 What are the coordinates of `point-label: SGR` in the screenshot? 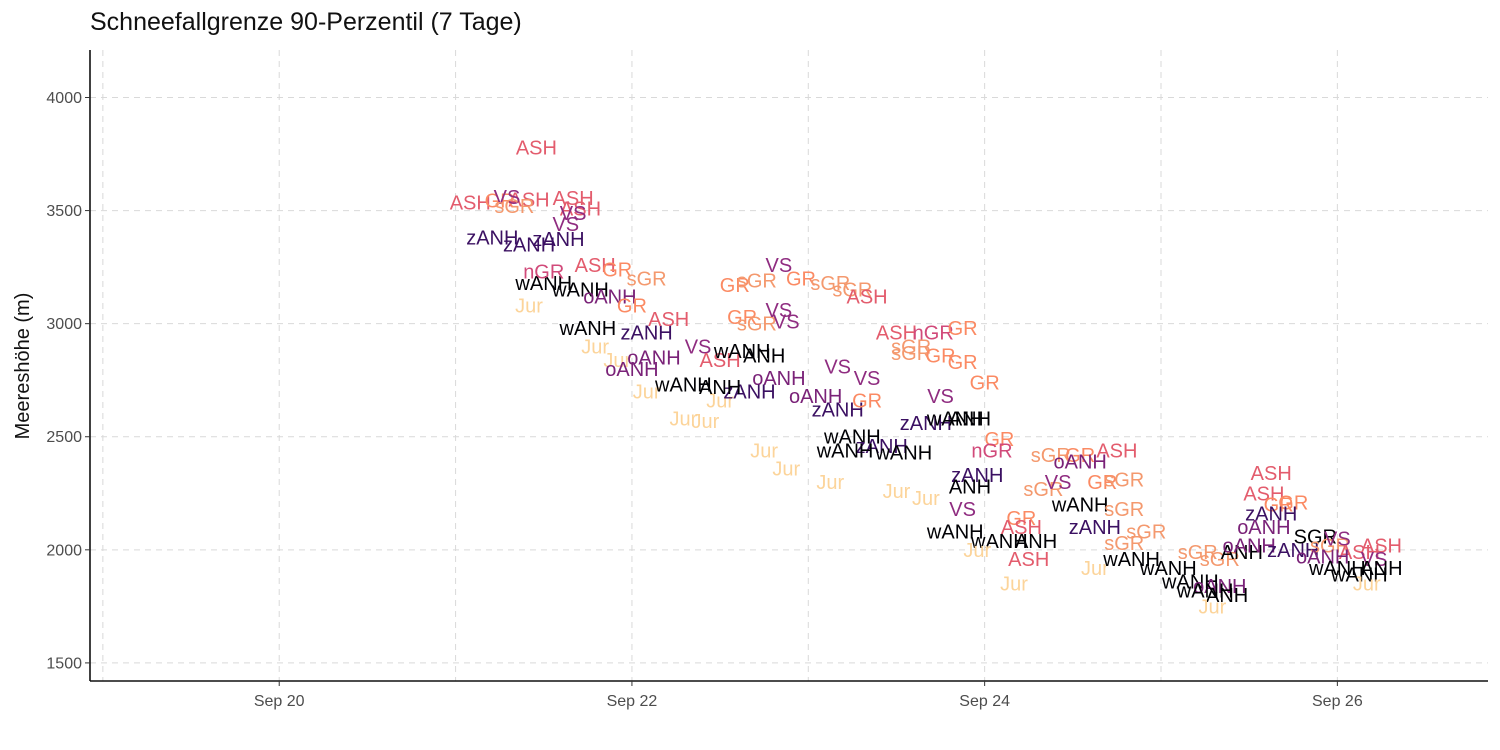 It's located at (1315, 537).